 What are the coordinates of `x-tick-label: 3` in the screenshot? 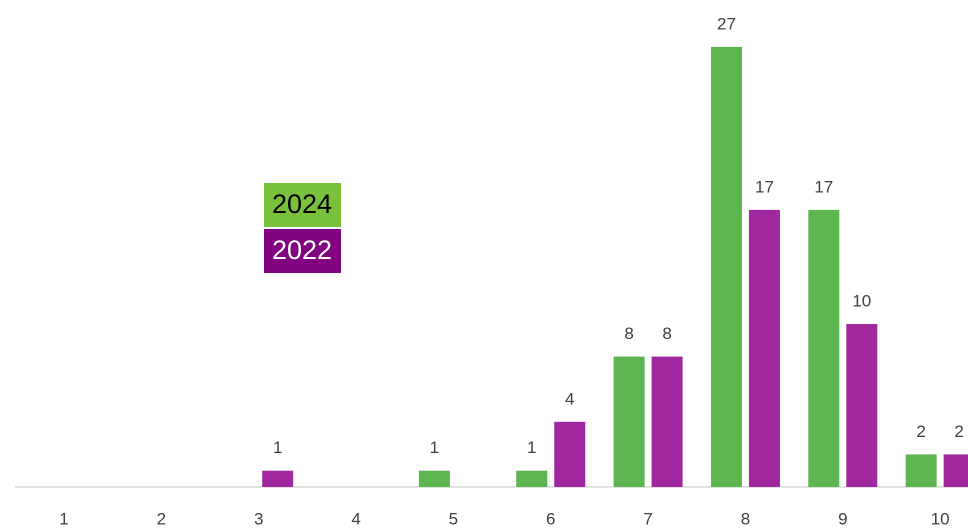 It's located at (258, 518).